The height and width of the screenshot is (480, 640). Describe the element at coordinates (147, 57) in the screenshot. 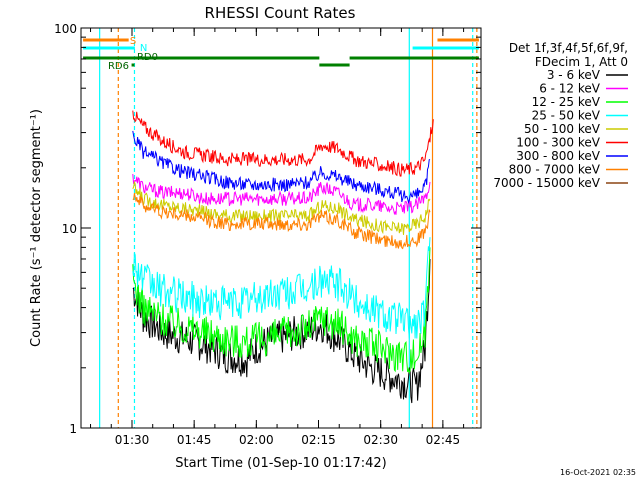

I see `annotation-3: RD0` at that location.